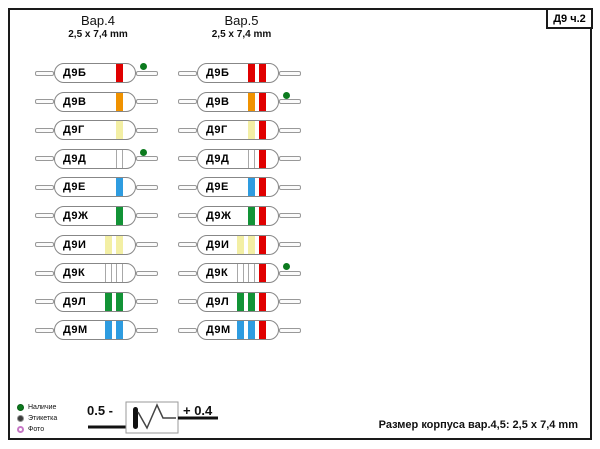 Image resolution: width=600 pixels, height=449 pixels. What do you see at coordinates (238, 101) in the screenshot?
I see `diode-body: Д9В` at bounding box center [238, 101].